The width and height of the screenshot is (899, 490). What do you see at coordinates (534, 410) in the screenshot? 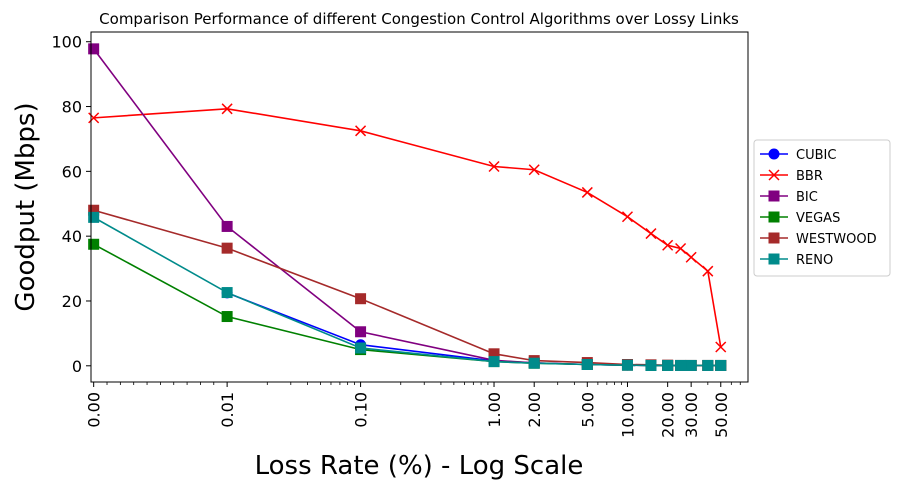
I see `x-tick-label: 2.00` at bounding box center [534, 410].